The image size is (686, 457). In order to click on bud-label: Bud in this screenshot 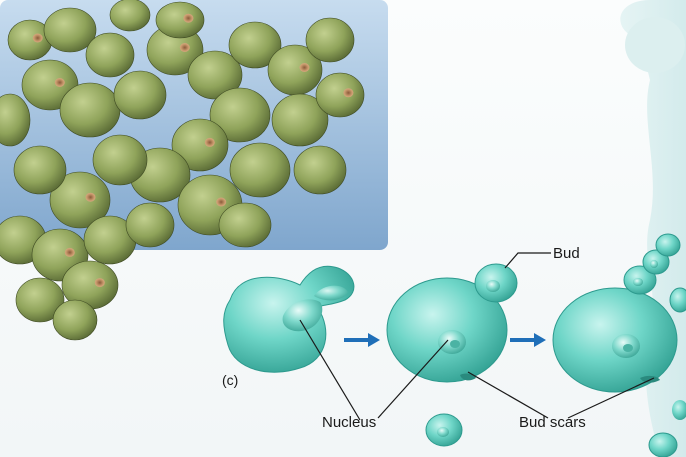, I will do `click(566, 253)`.